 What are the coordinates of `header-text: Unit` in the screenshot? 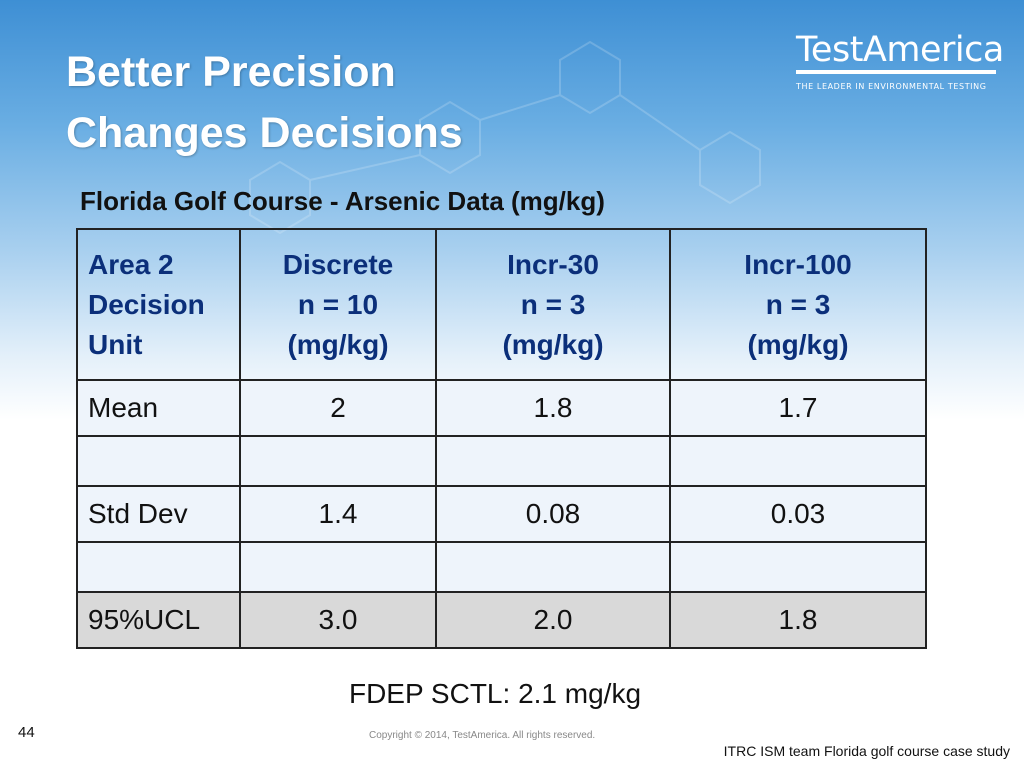 It's located at (115, 344).